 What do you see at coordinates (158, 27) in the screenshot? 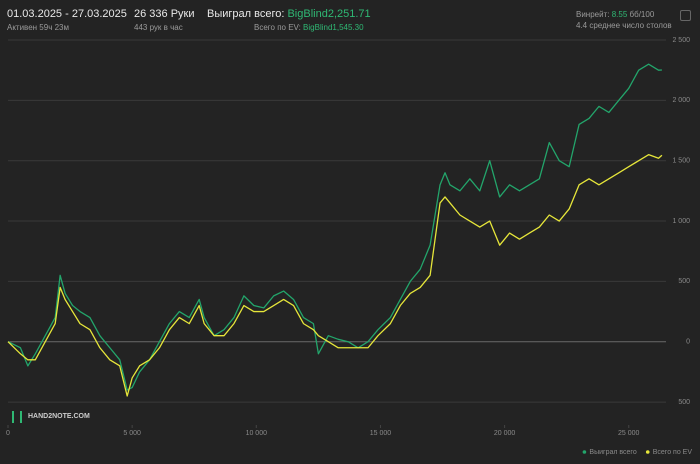
I see `hands-rate: 443 рук в час` at bounding box center [158, 27].